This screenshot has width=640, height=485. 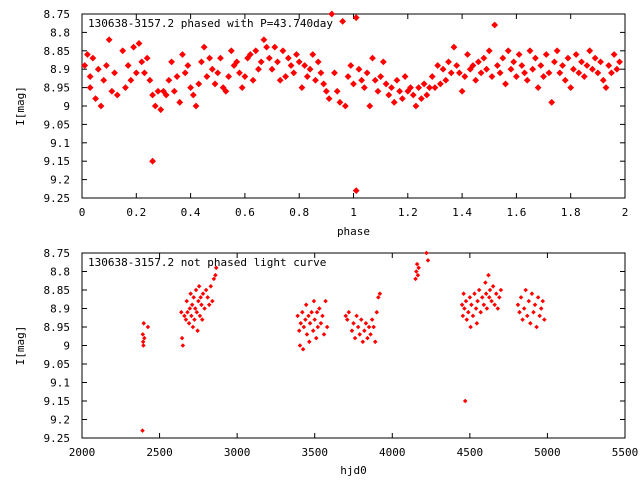 I want to click on y-tick-label: 8.85, so click(x=57, y=290).